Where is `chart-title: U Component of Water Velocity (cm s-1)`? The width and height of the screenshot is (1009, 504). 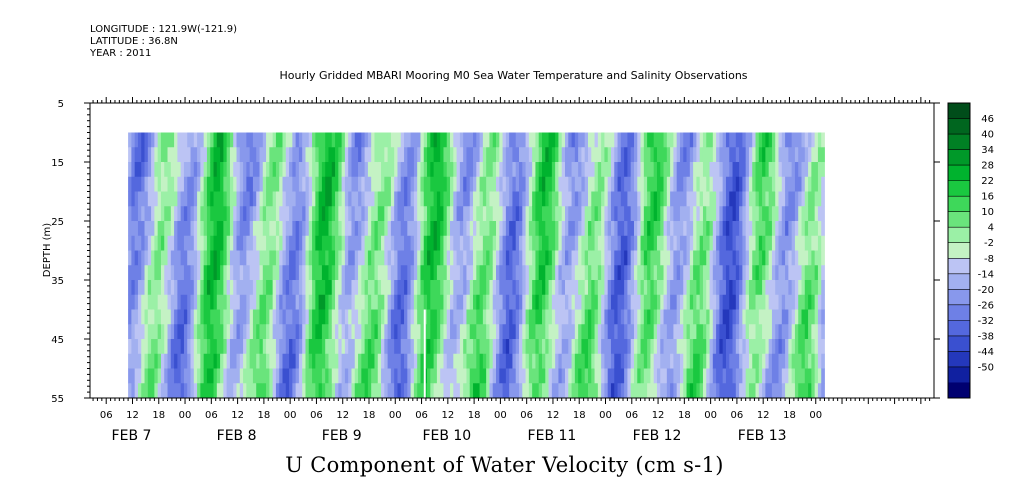
chart-title: U Component of Water Velocity (cm s-1) is located at coordinates (504, 465).